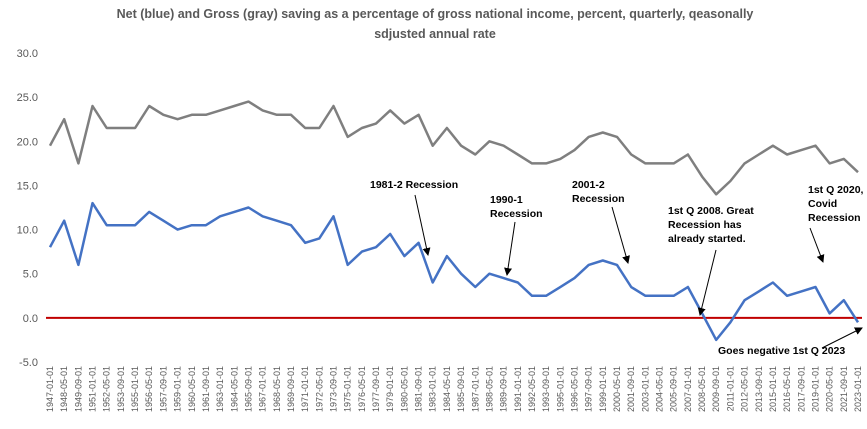 Image resolution: width=867 pixels, height=429 pixels. Describe the element at coordinates (30, 319) in the screenshot. I see `y-tick-label: 0.0` at that location.